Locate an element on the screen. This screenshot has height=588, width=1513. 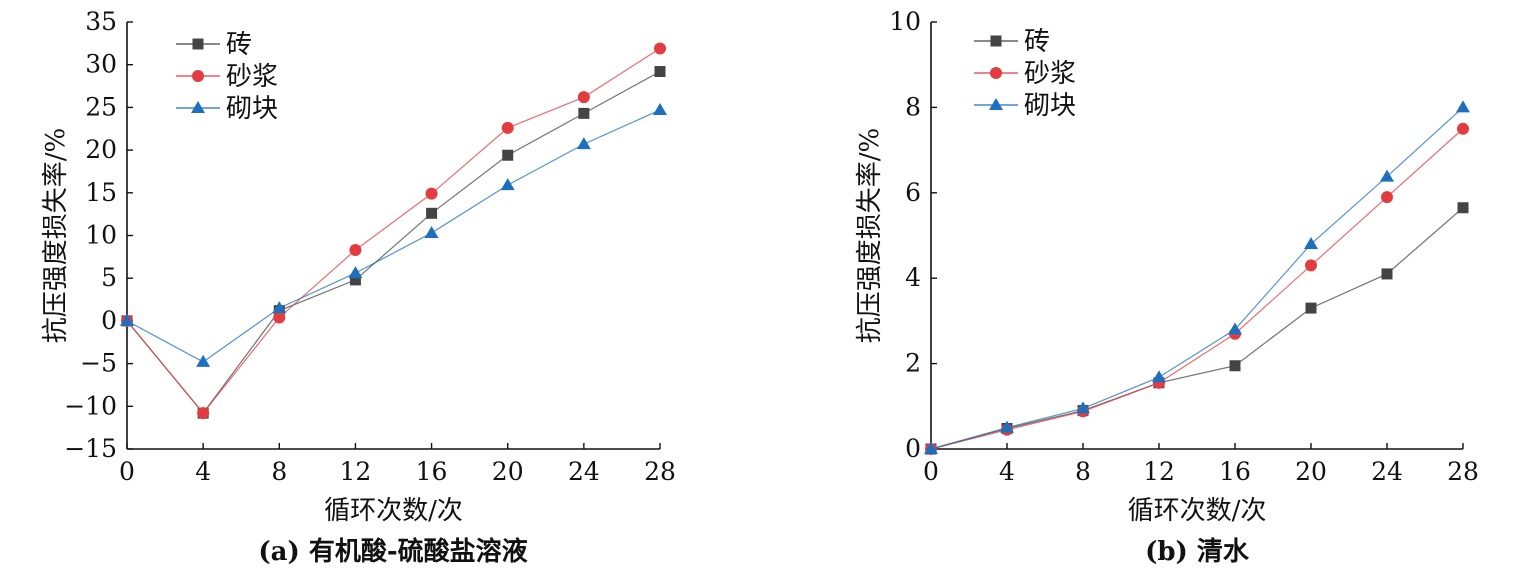
y-tick-label: 25 is located at coordinates (101, 106).